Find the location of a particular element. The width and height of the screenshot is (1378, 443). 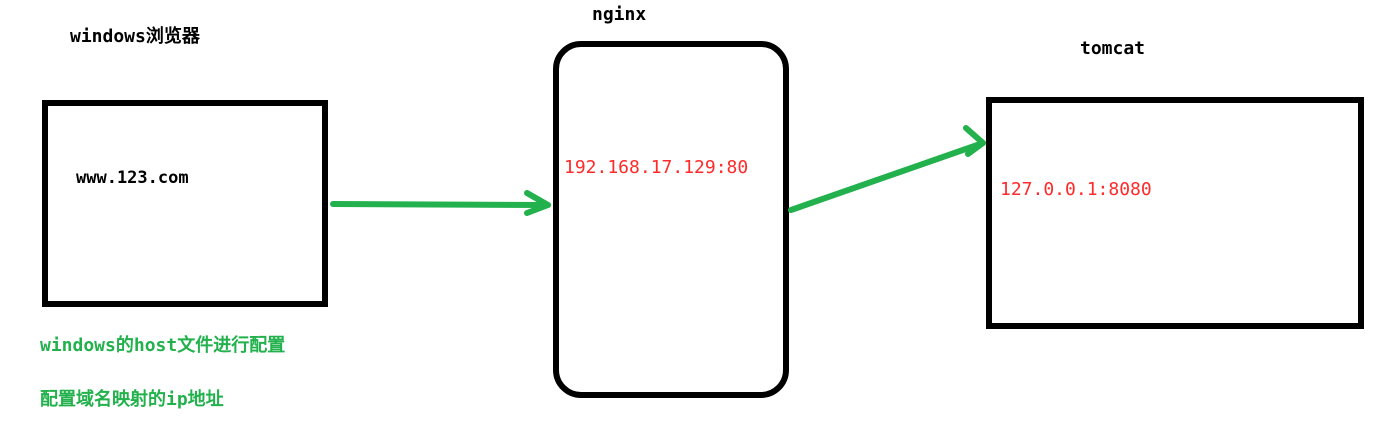

browser-box: www.123.com is located at coordinates (185, 203).